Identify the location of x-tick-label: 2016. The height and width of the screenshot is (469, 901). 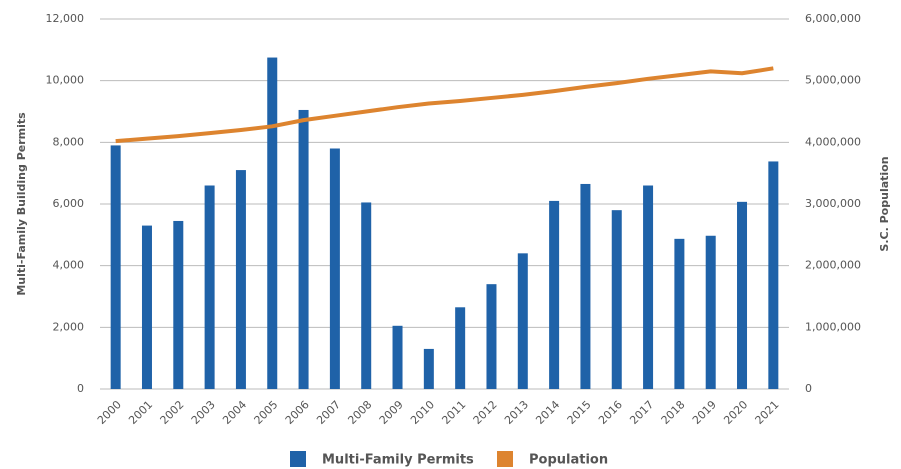
(610, 412).